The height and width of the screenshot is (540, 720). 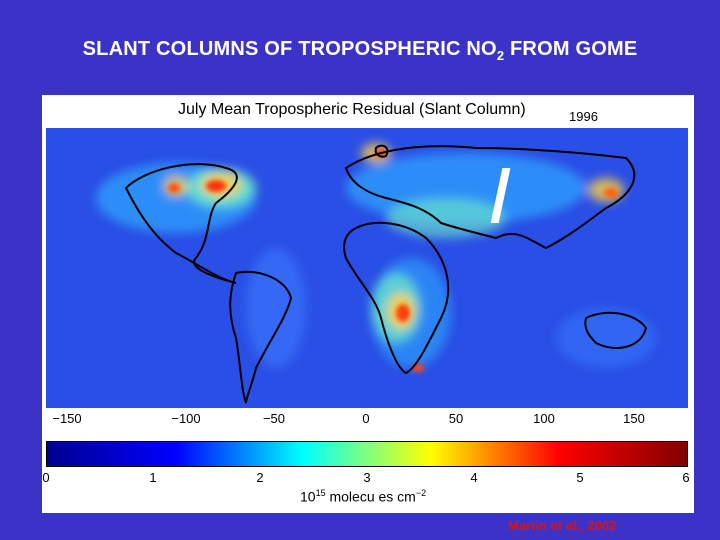 What do you see at coordinates (580, 477) in the screenshot?
I see `colorbar-tick-label: 5` at bounding box center [580, 477].